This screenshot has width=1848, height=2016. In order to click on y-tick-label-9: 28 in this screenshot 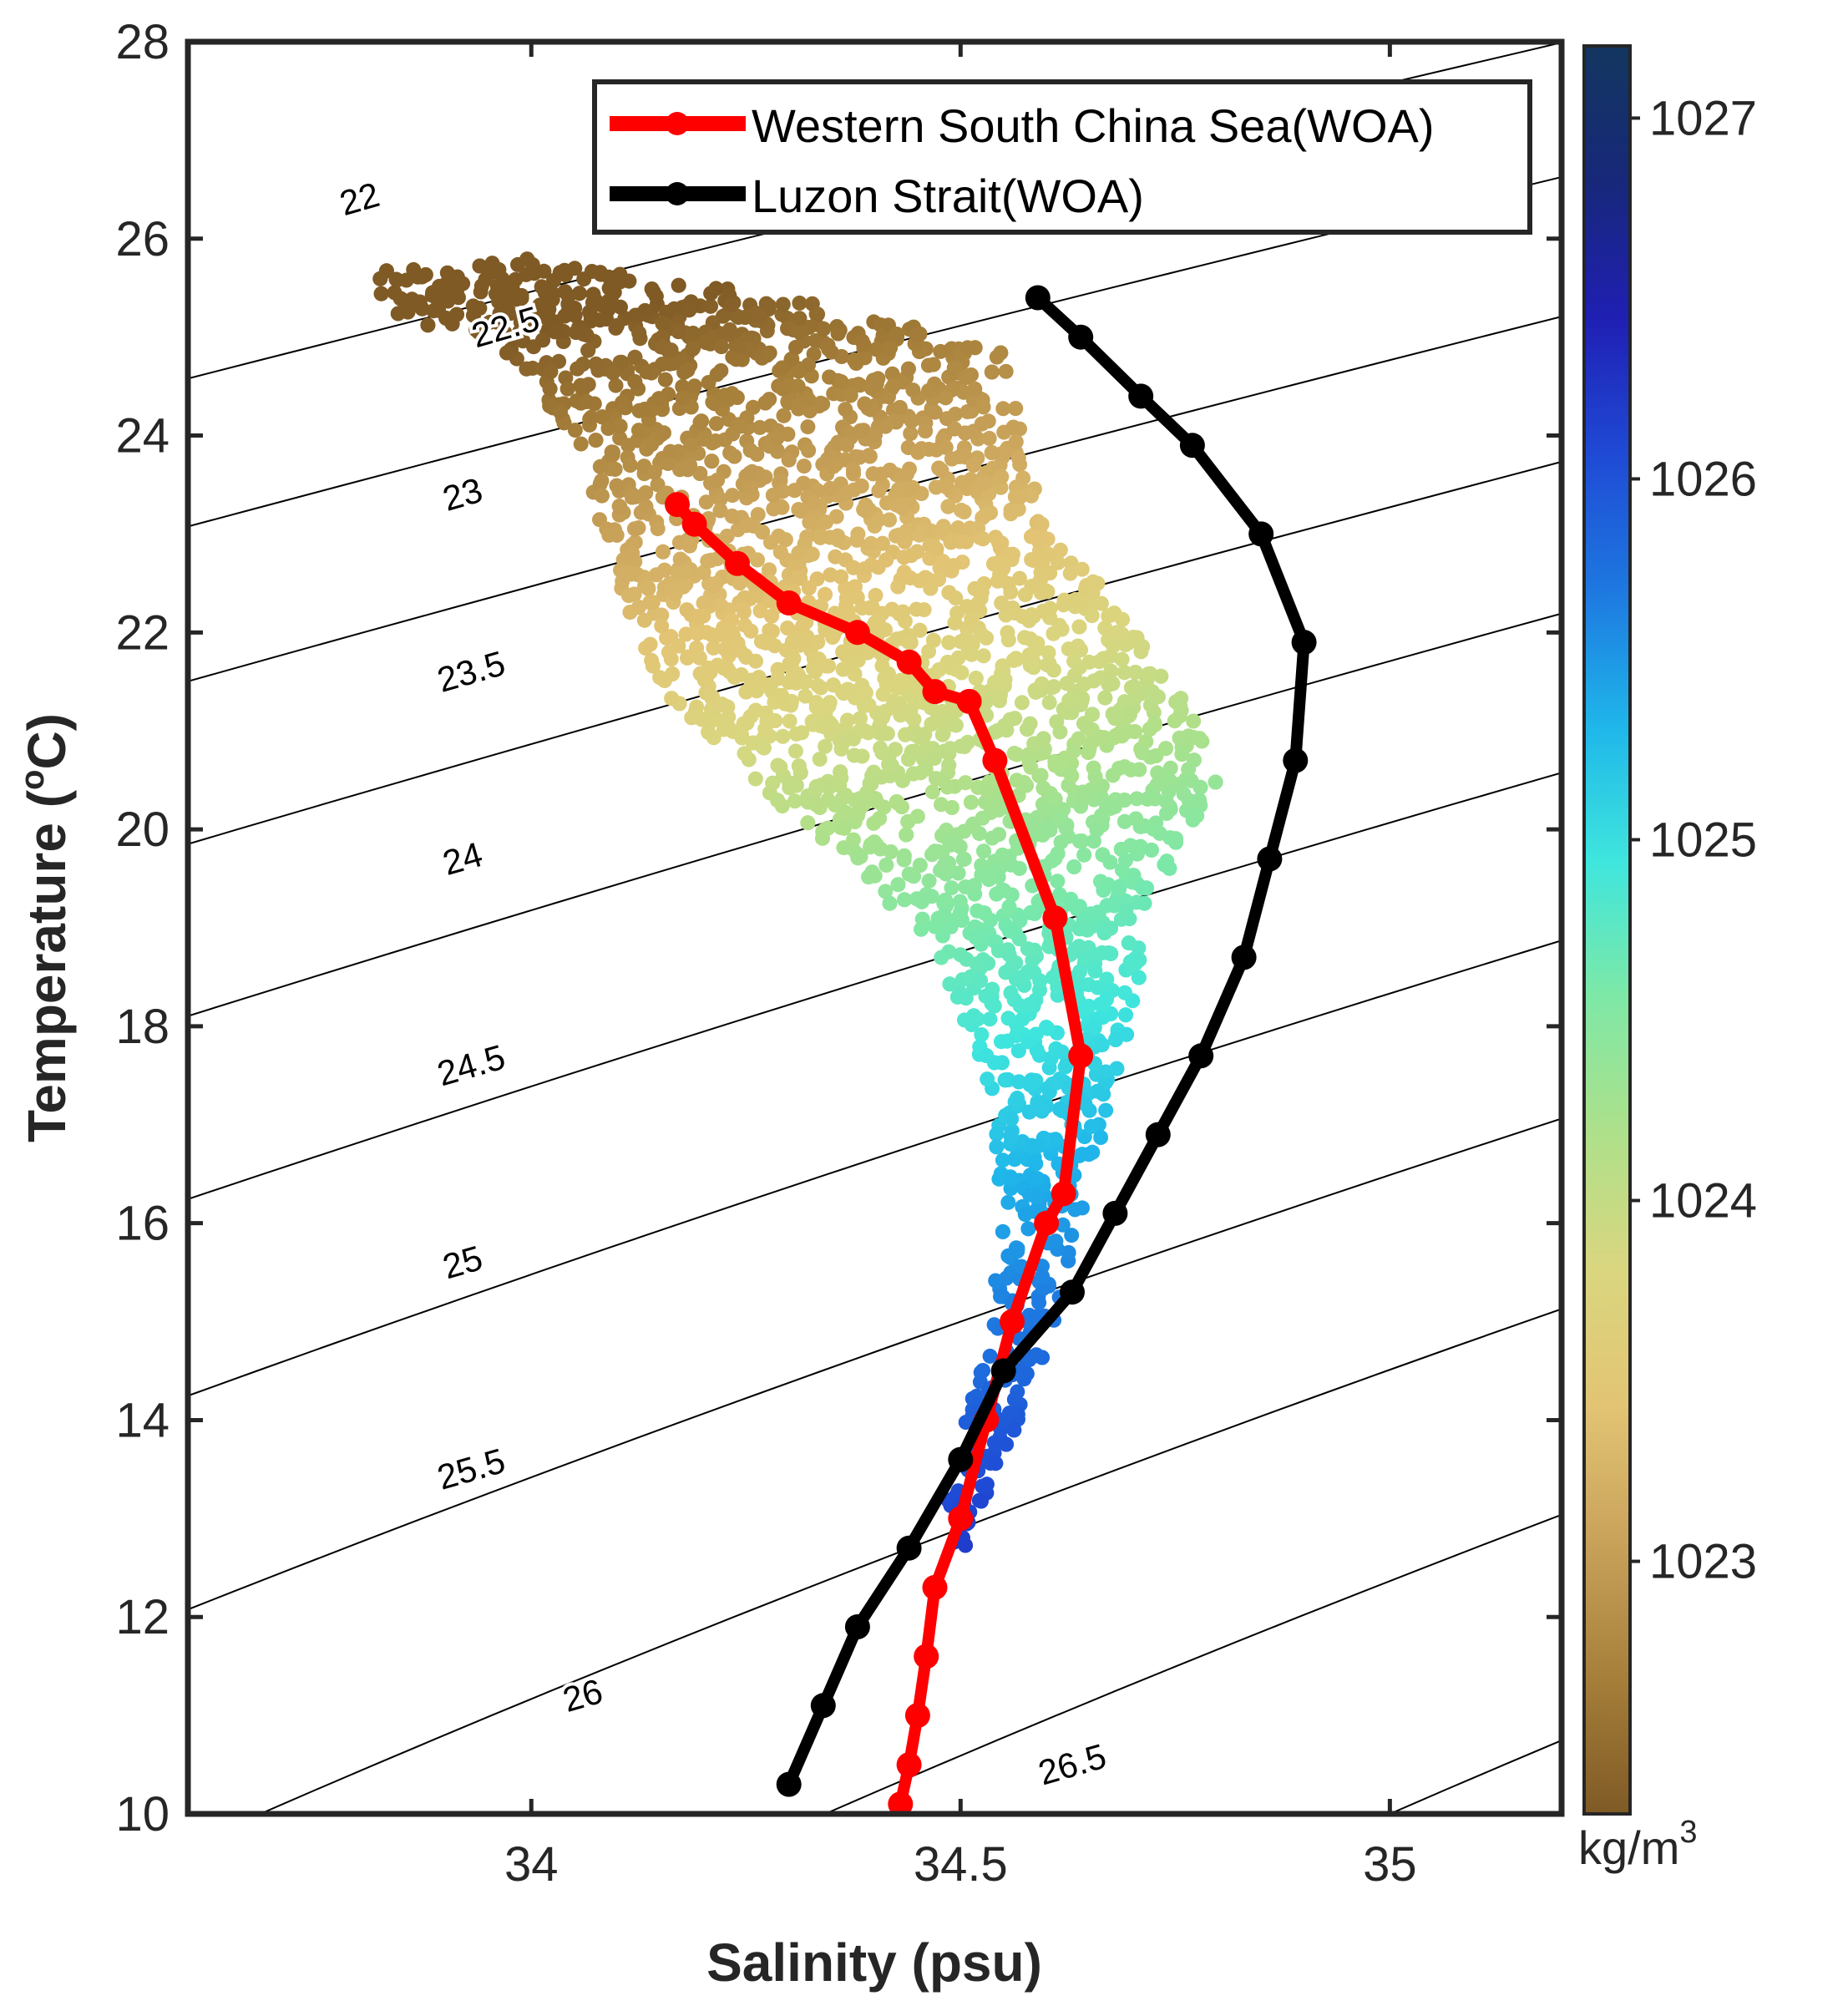, I will do `click(142, 42)`.